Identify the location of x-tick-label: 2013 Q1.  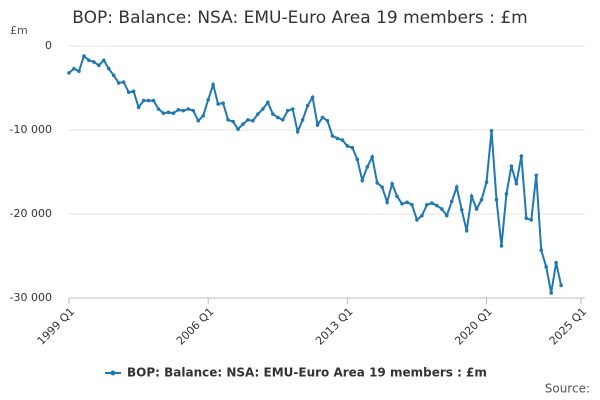
(334, 326).